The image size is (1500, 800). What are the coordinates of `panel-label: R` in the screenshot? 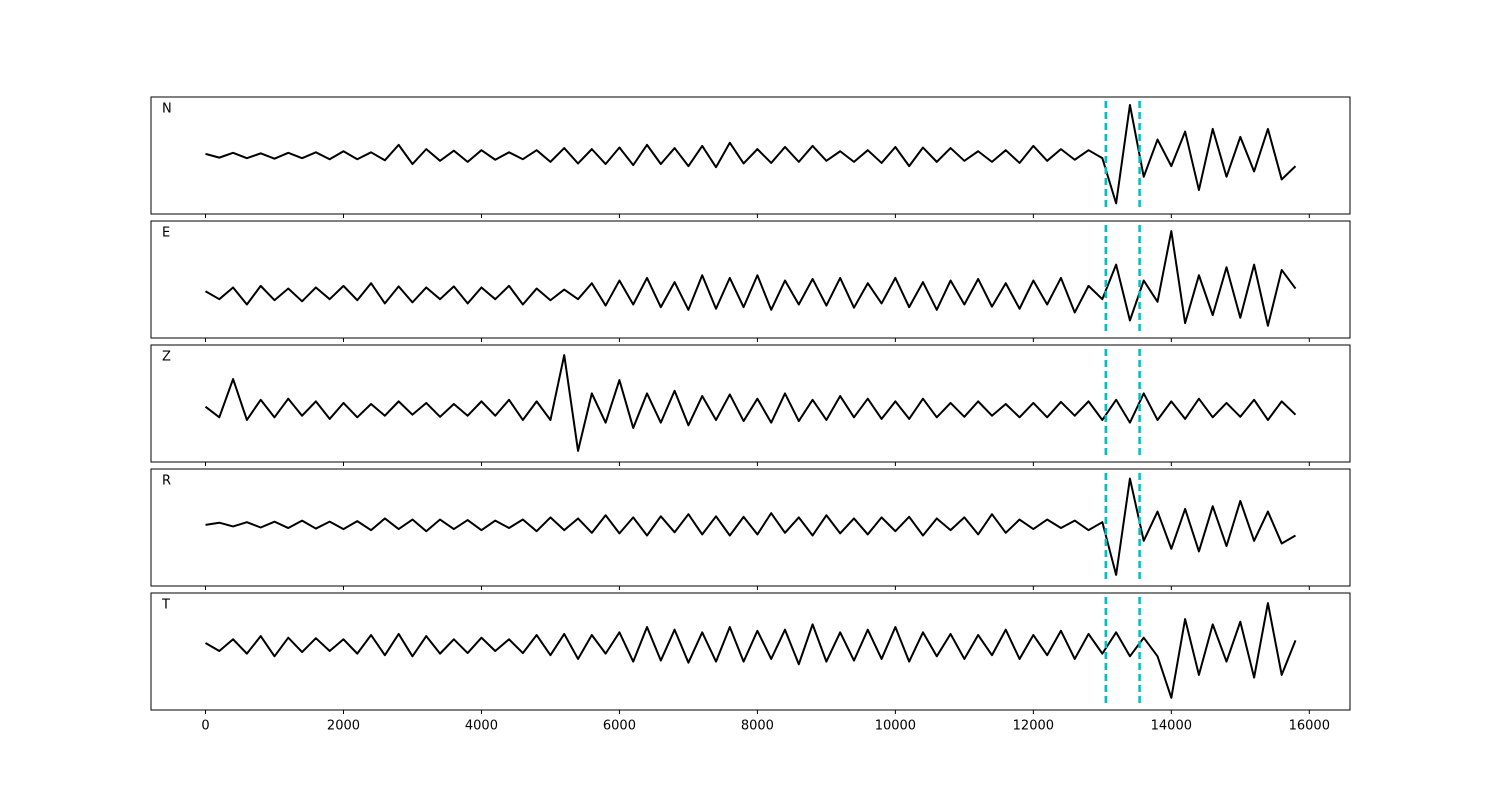 It's located at (166, 481).